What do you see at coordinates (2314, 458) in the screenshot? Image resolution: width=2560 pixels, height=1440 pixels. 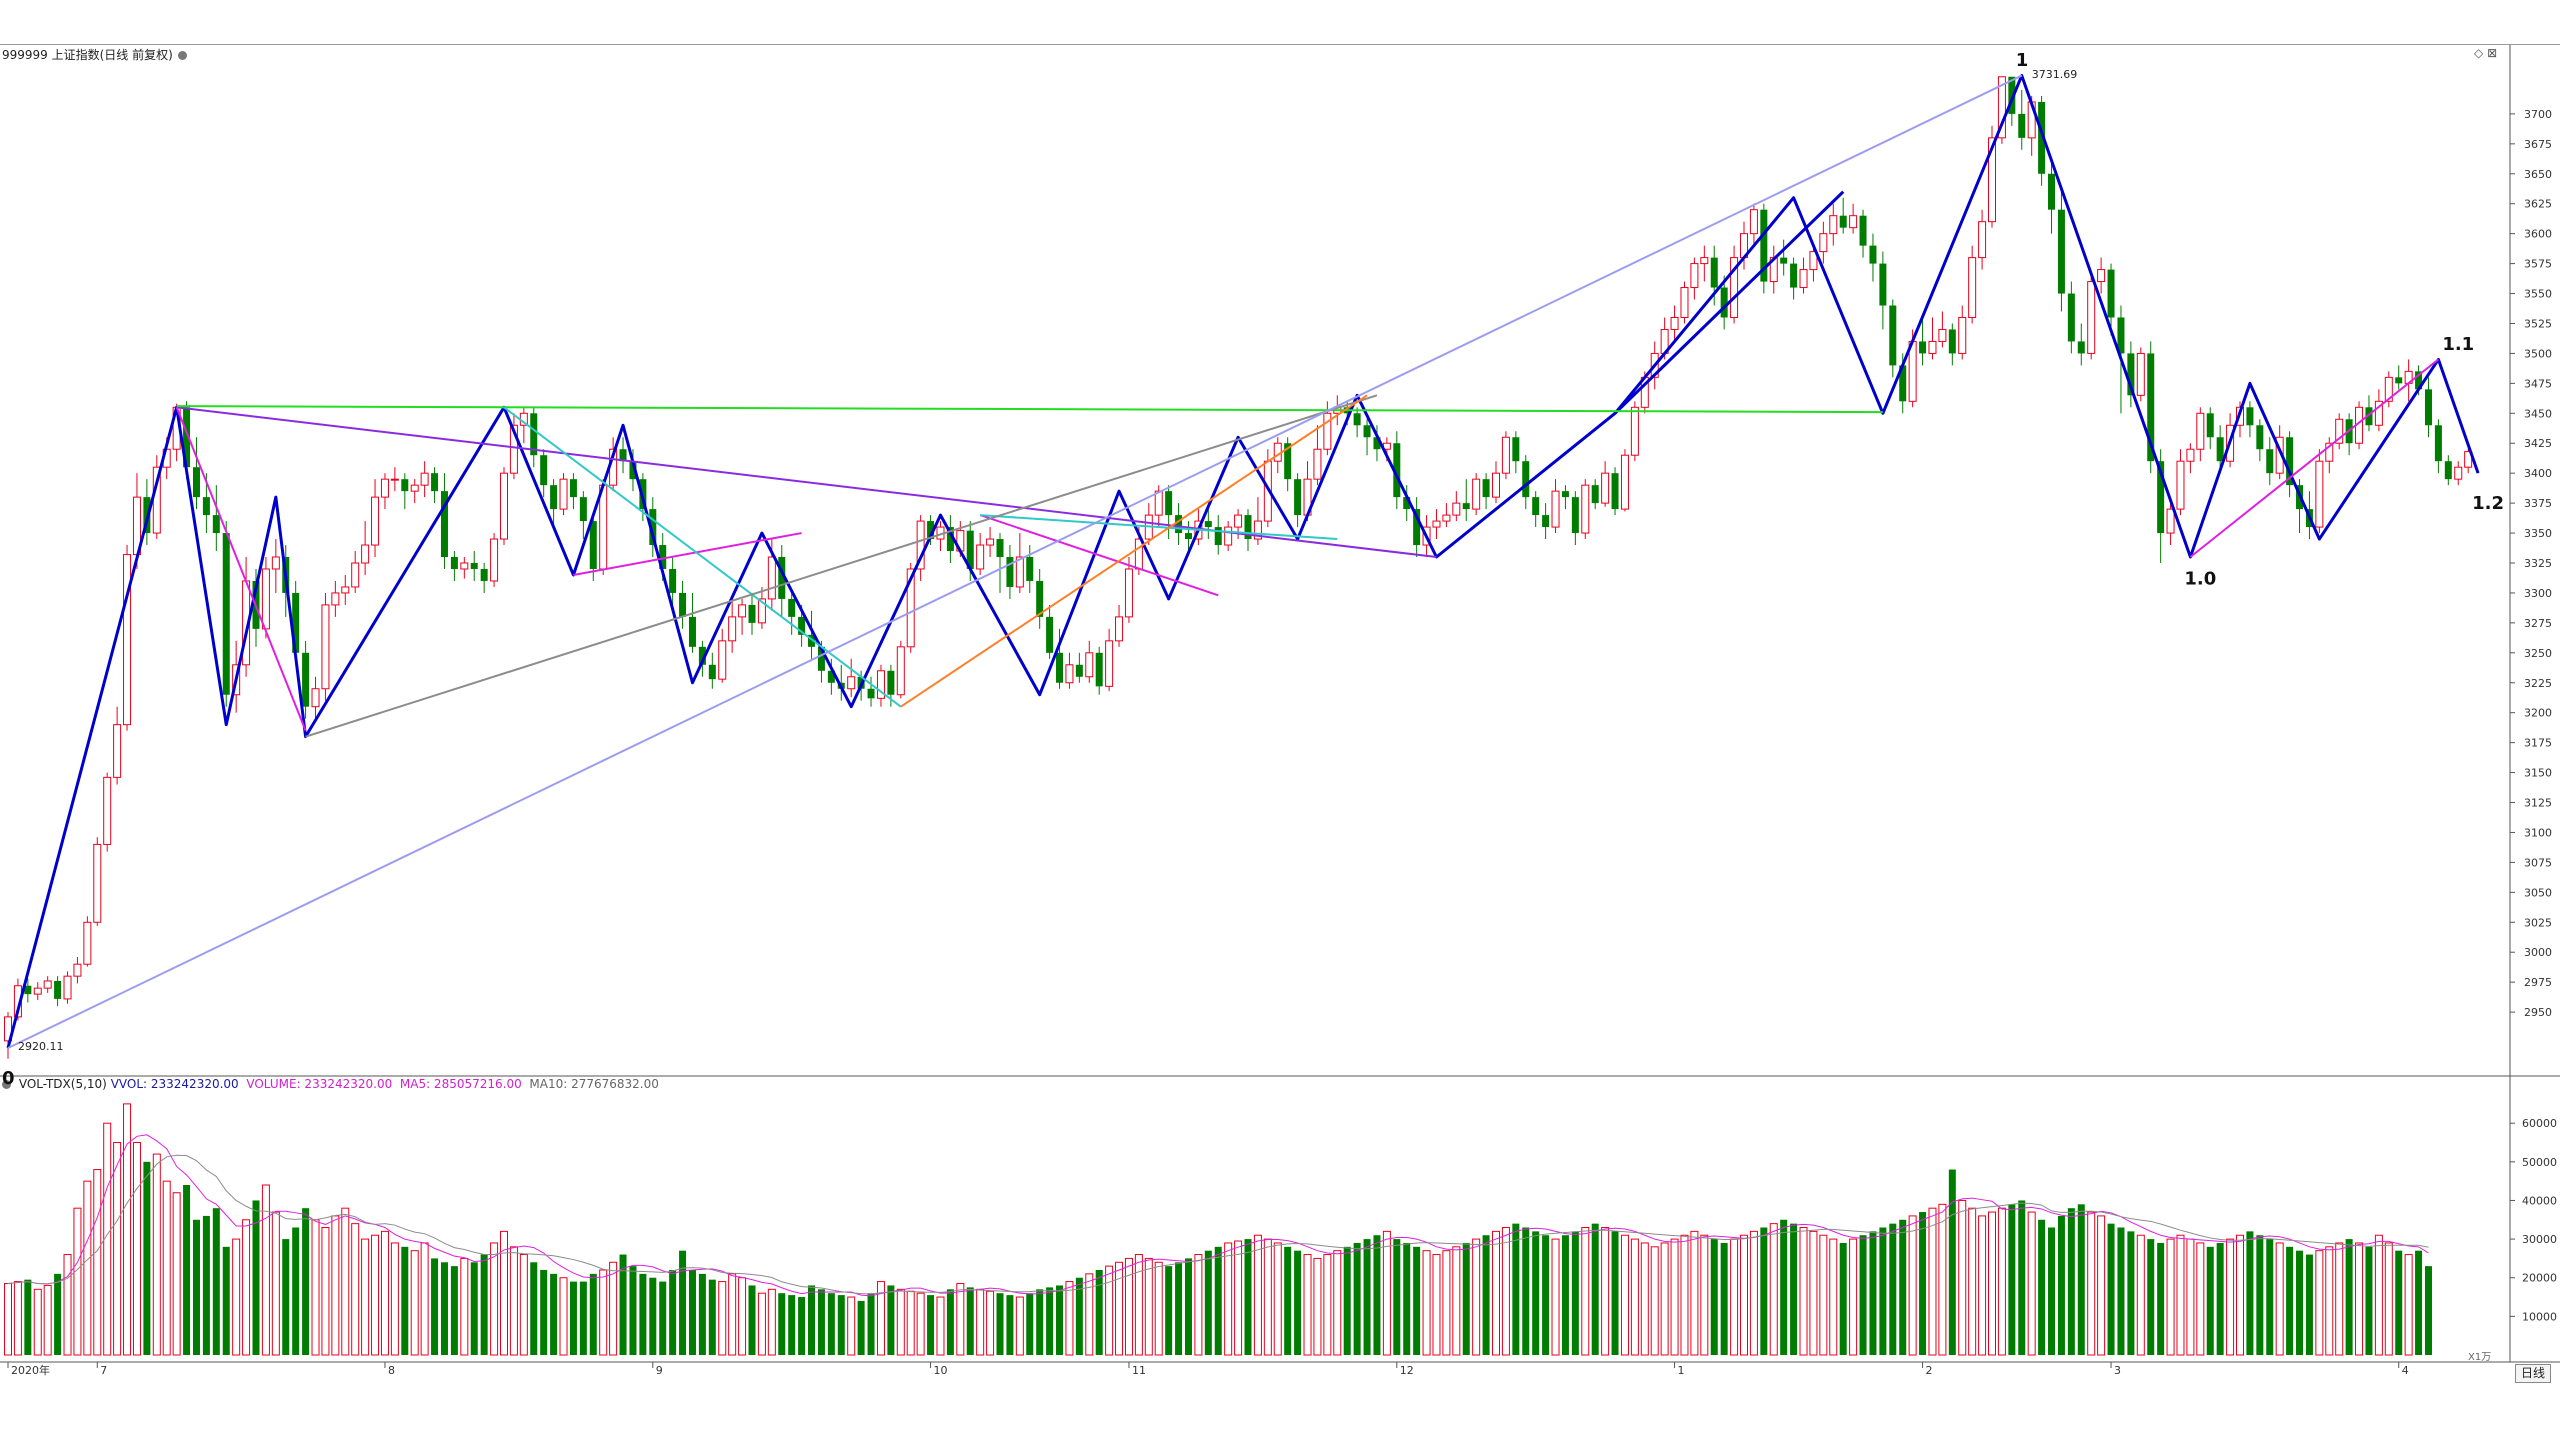 I see `wave-line-magenta` at bounding box center [2314, 458].